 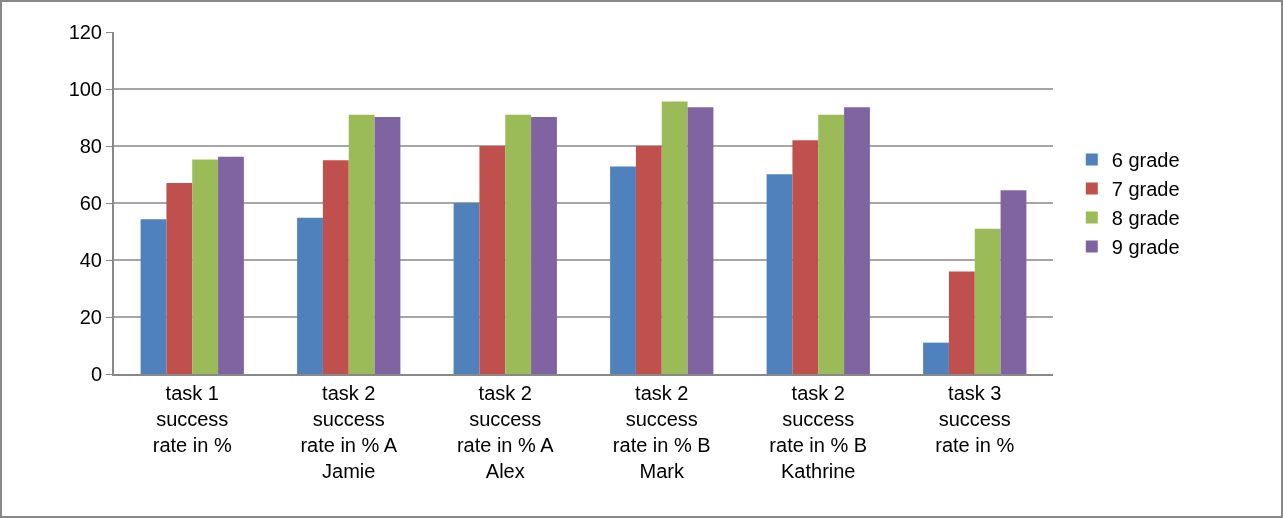 I want to click on legend-label: 9 grade, so click(x=1145, y=247).